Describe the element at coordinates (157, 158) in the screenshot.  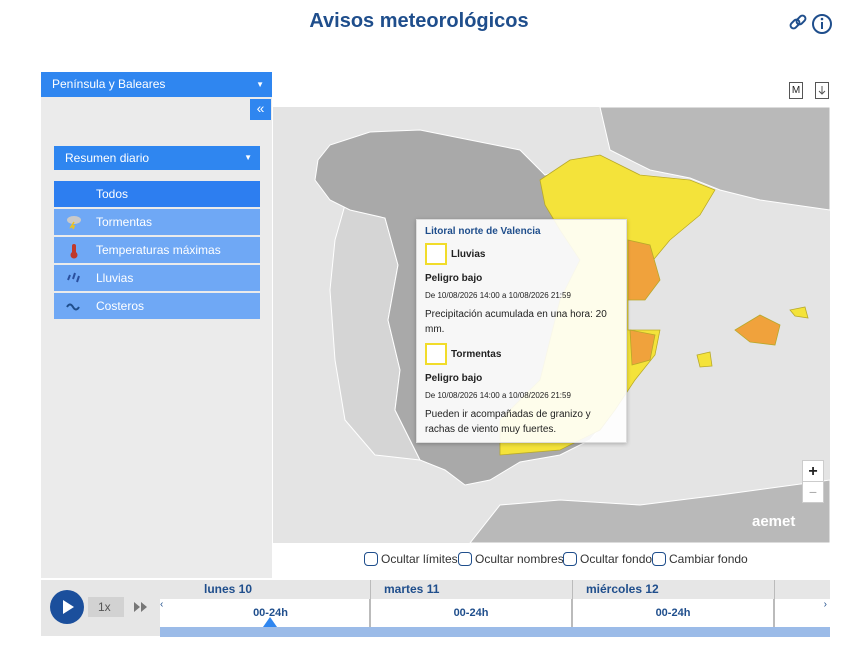
I see `mode-select: Resumen diario ▼` at that location.